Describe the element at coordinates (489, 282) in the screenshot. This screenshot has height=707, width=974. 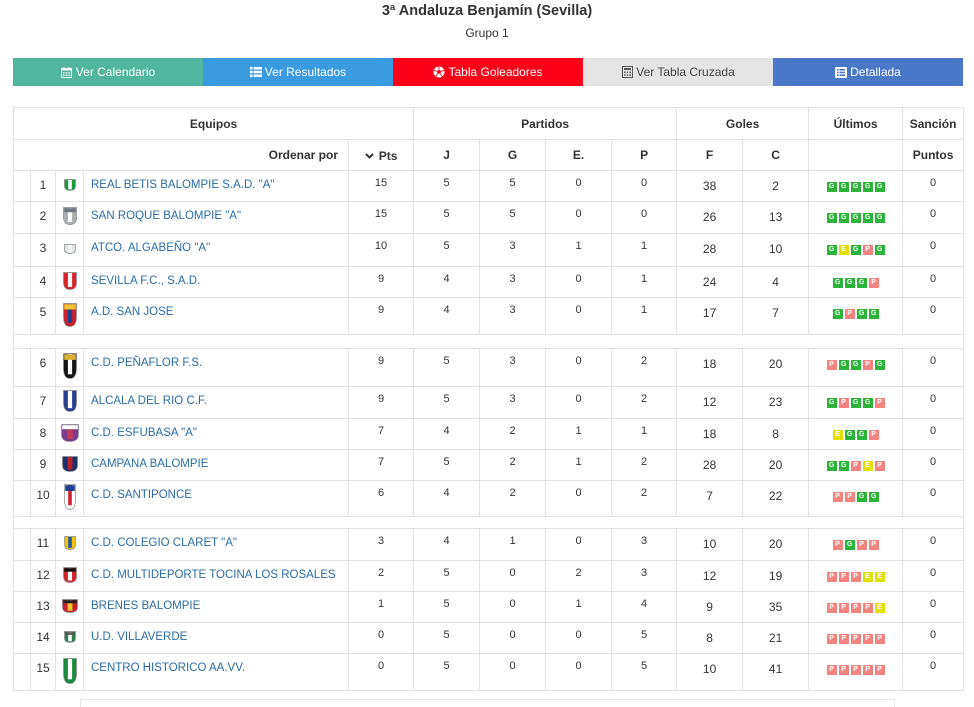
I see `standings-row: 4 SEVILLA F.C., S.A.D. 9 4 3 0 1 24 4 G G G P 0` at that location.